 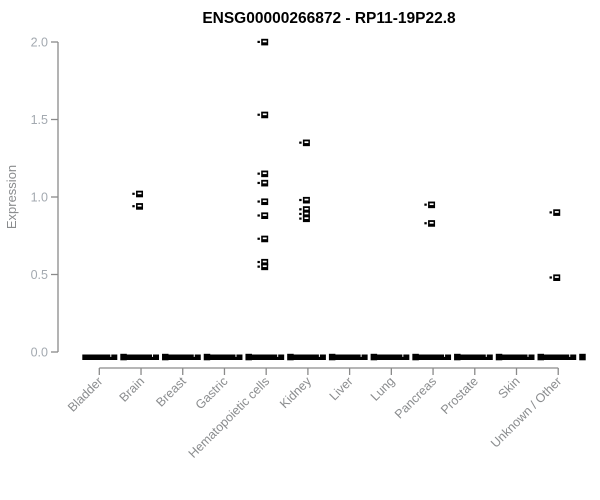 I want to click on y-tick-label: 1.5, so click(x=39, y=120).